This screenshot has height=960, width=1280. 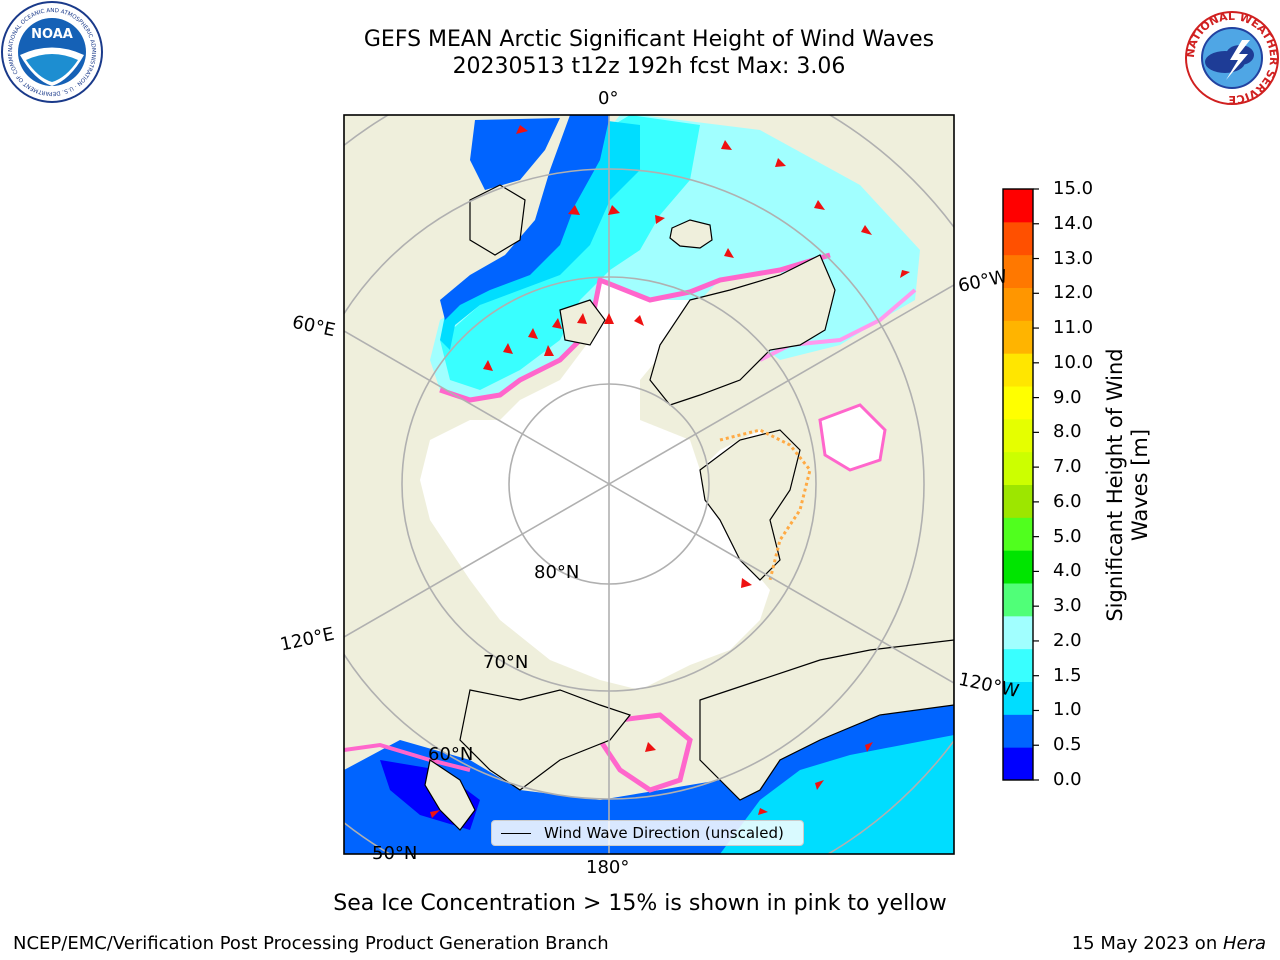 I want to click on colorbar-tick-label: 4.0, so click(x=1067, y=571).